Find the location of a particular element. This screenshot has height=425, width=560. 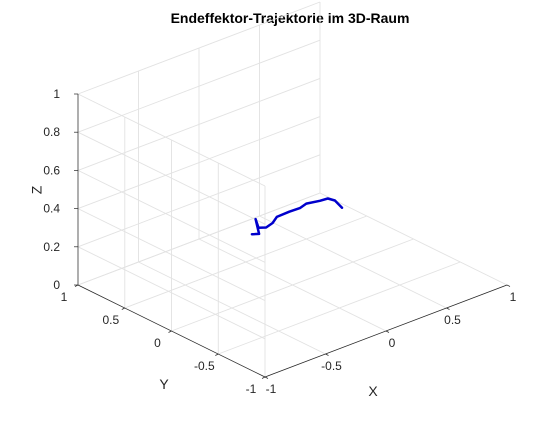

z-tick-label: 0.8 is located at coordinates (51, 132).